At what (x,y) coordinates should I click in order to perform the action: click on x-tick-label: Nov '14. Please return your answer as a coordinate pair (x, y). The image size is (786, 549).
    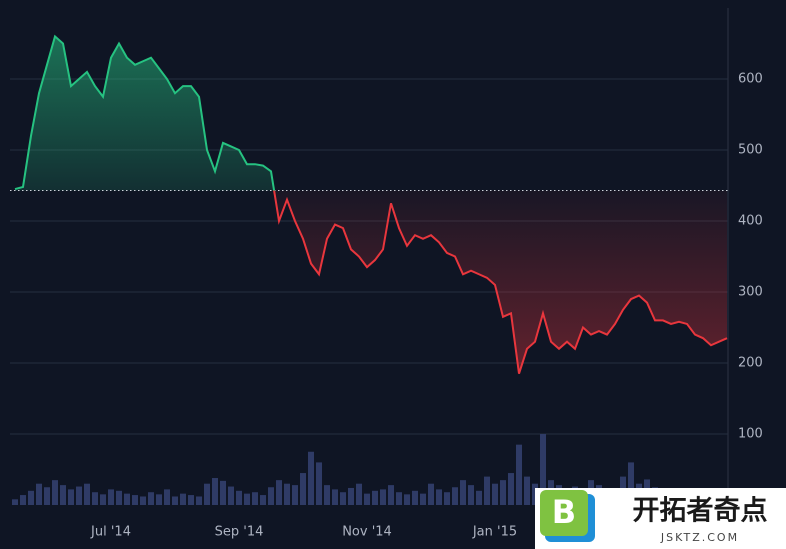
    Looking at the image, I should click on (367, 532).